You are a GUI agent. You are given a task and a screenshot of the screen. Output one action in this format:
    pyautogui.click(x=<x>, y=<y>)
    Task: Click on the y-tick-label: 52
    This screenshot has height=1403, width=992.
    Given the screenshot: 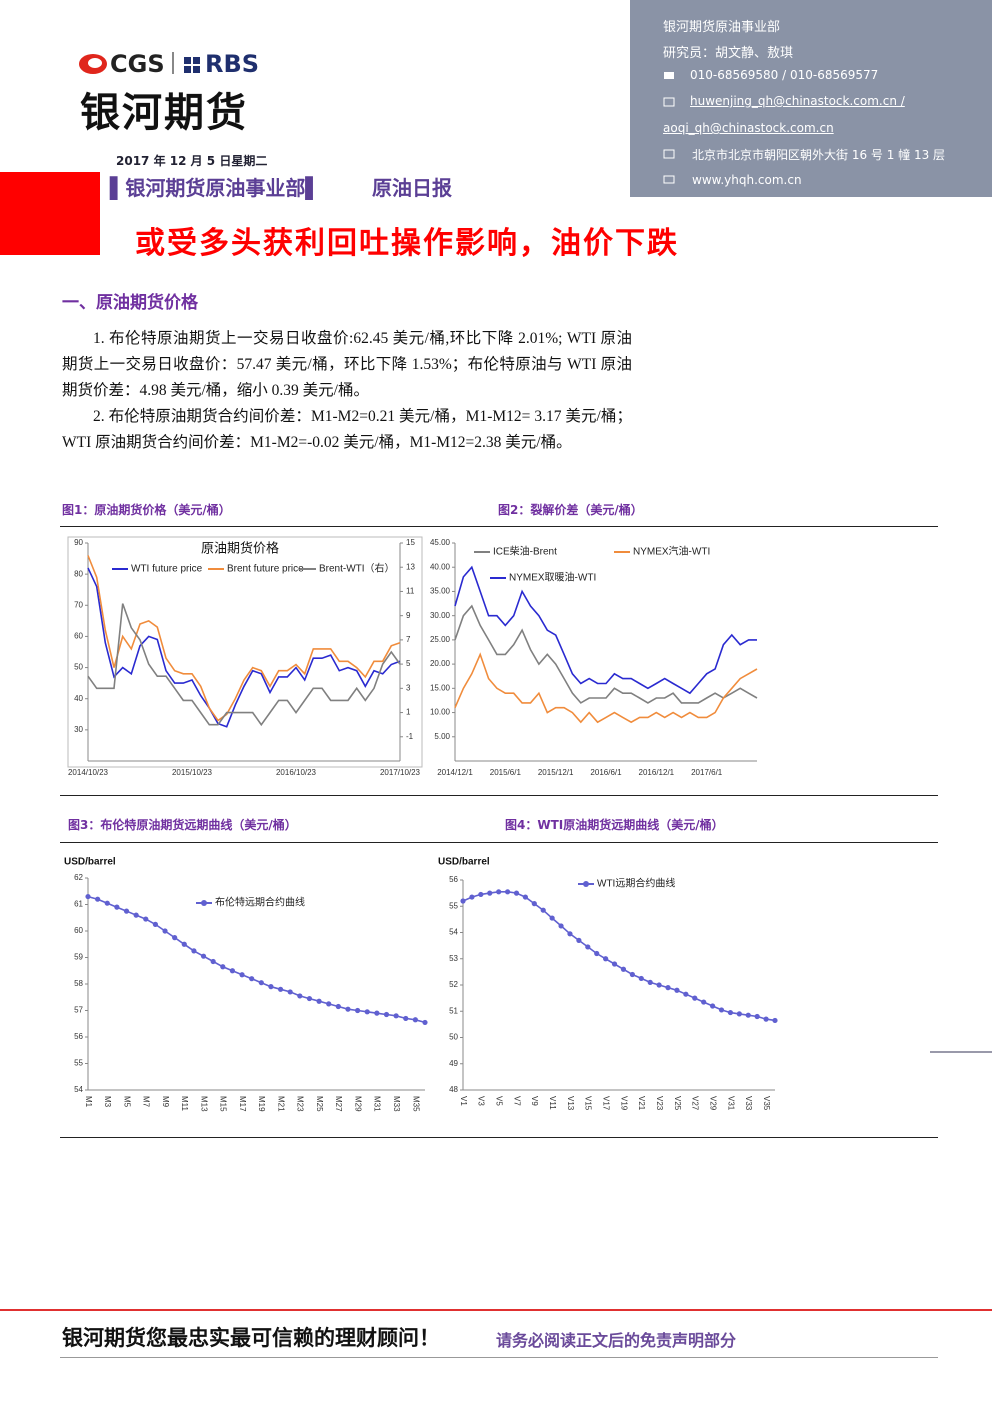 What is the action you would take?
    pyautogui.click(x=453, y=984)
    